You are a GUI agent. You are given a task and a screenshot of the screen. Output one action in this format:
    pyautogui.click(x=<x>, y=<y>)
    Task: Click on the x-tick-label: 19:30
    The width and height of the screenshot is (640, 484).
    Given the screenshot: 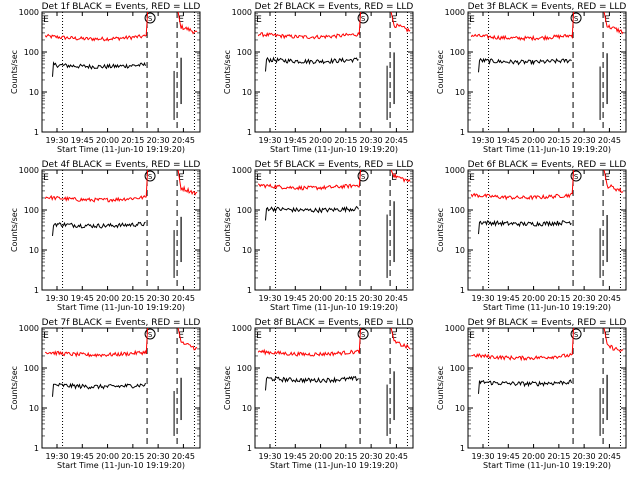 What is the action you would take?
    pyautogui.click(x=482, y=298)
    